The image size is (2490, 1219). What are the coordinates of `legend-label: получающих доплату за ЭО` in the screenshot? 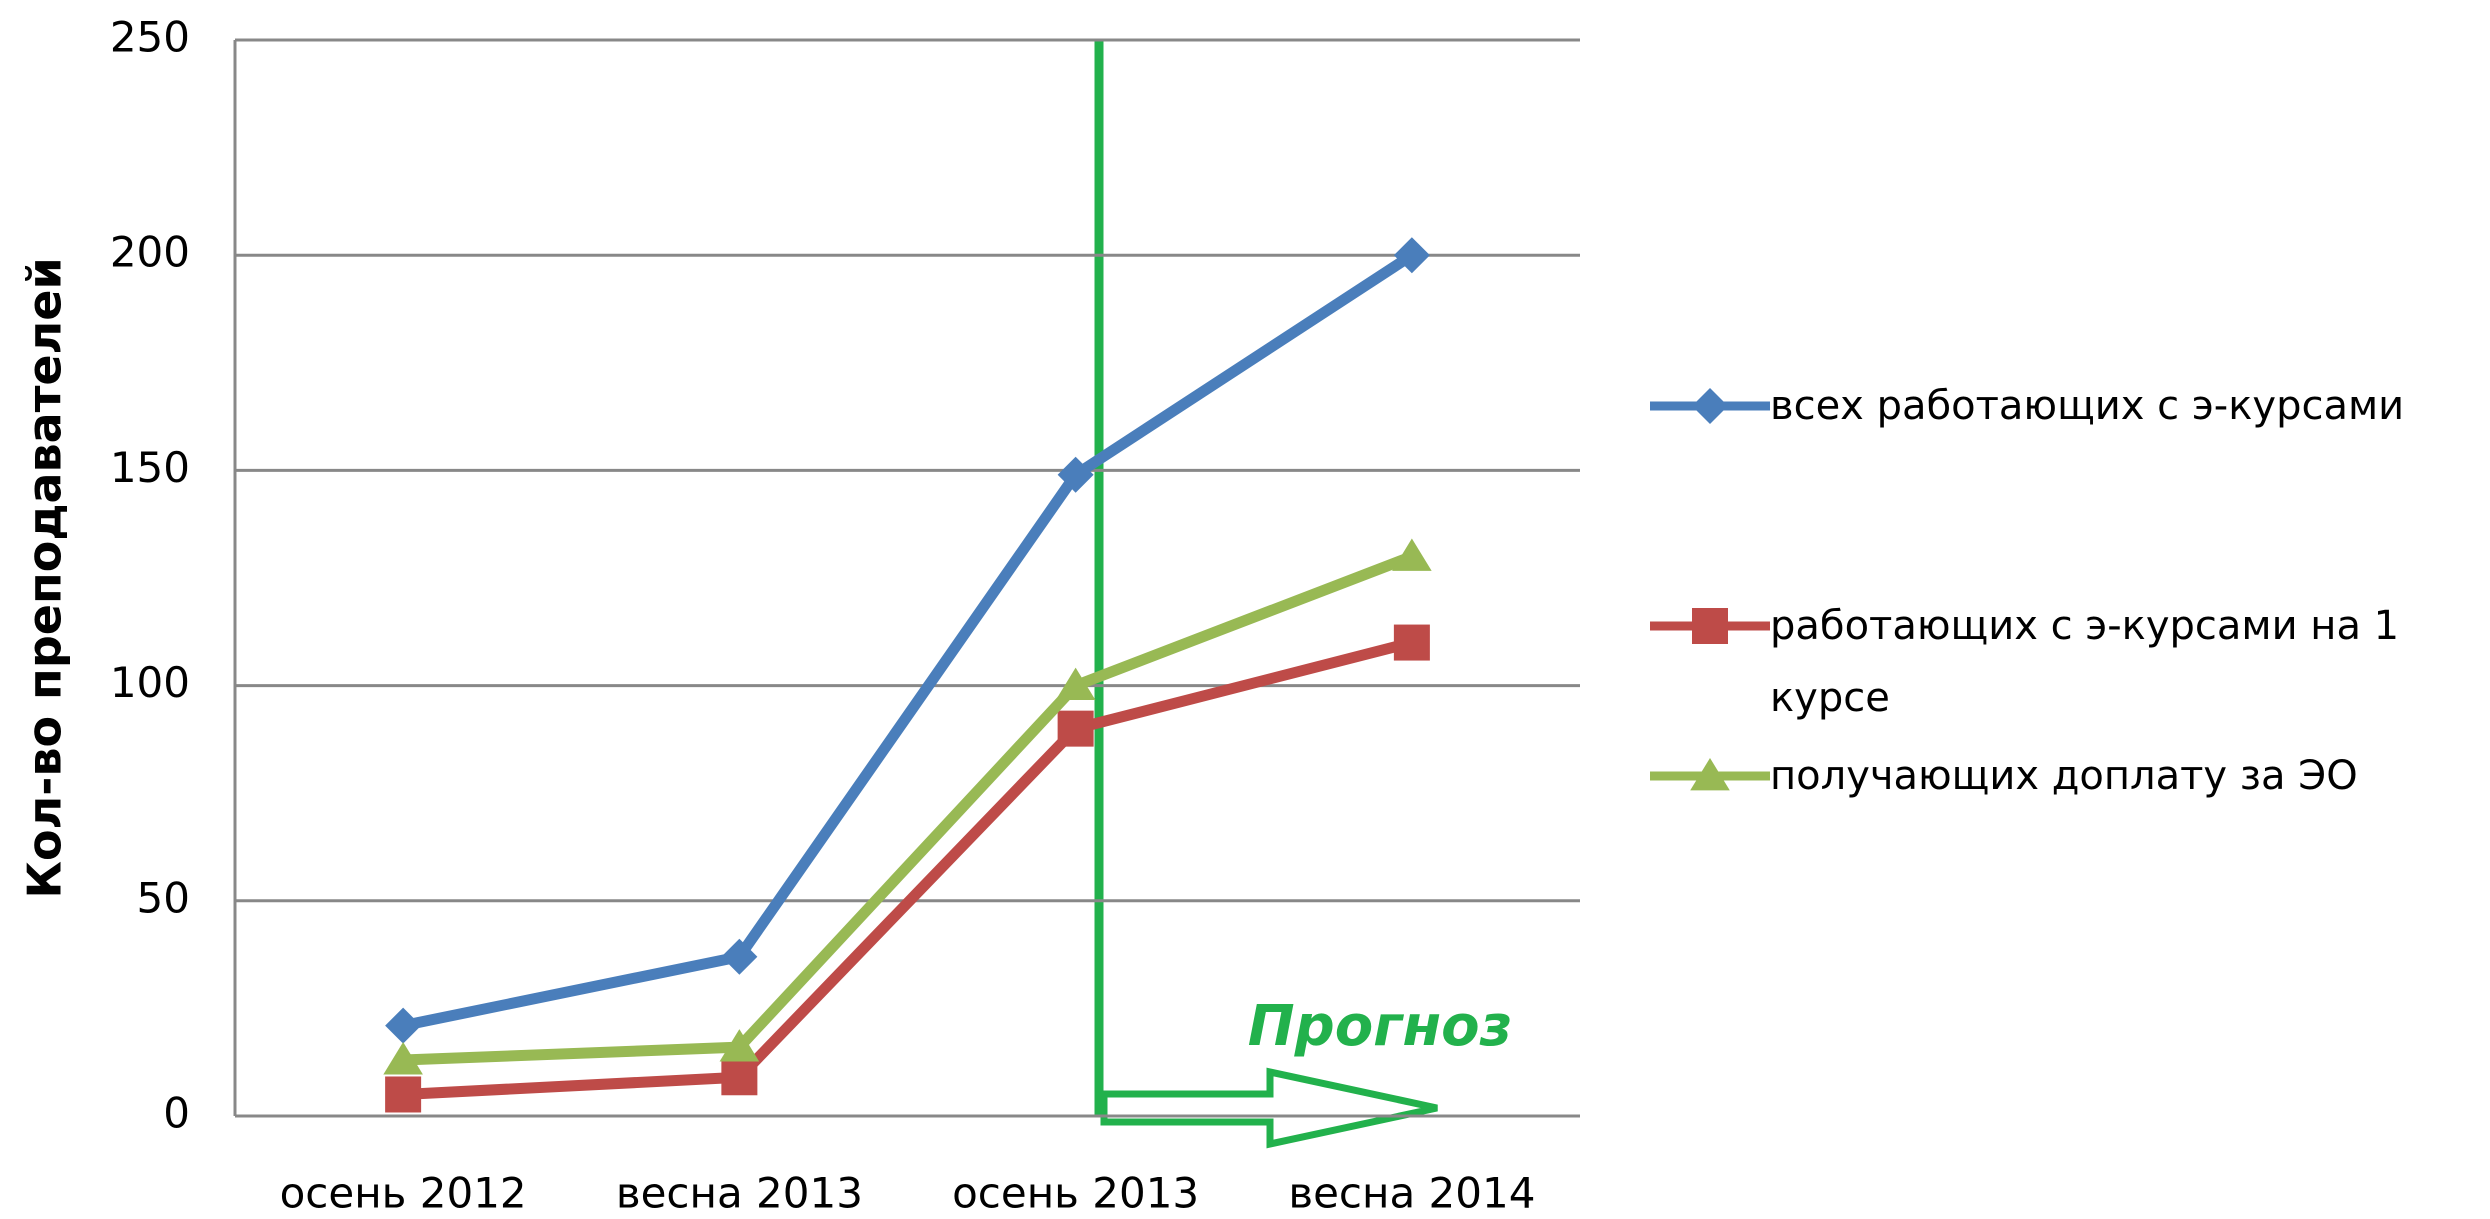 It's located at (2064, 776).